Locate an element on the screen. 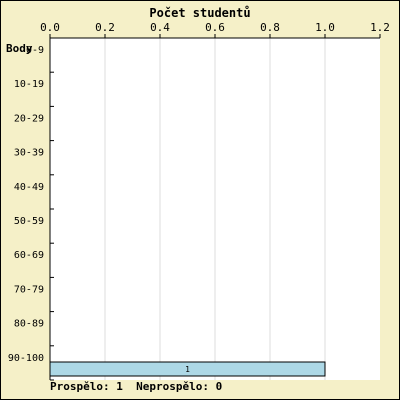  chart-title: Počet studentů is located at coordinates (199, 13).